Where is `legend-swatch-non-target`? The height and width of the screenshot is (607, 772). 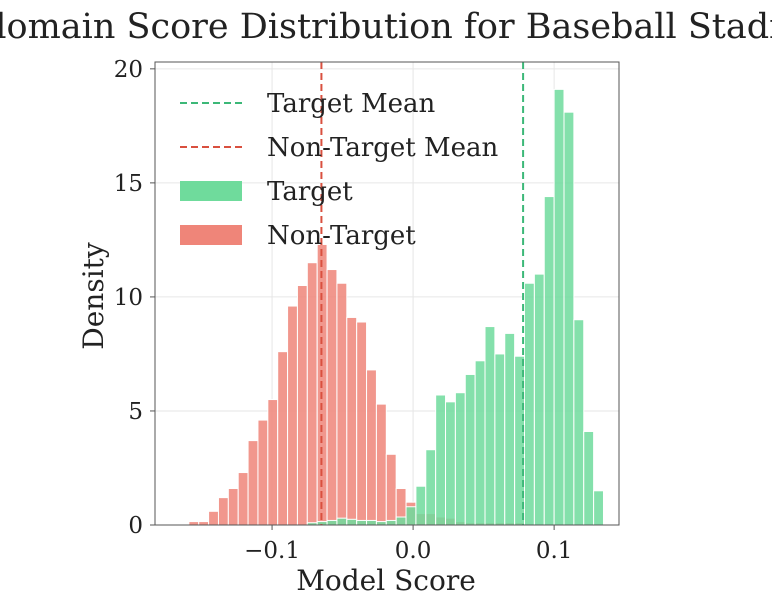
legend-swatch-non-target is located at coordinates (211, 235).